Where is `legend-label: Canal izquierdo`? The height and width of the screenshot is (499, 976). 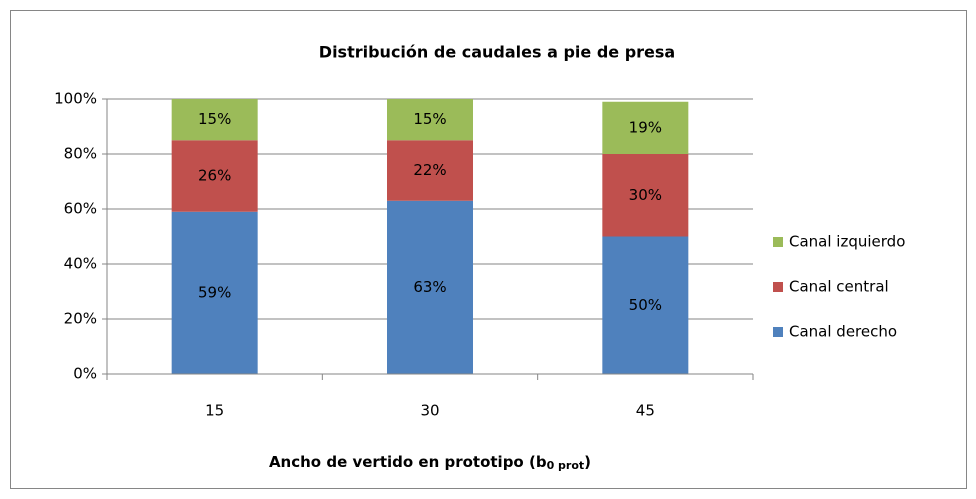 legend-label: Canal izquierdo is located at coordinates (847, 242).